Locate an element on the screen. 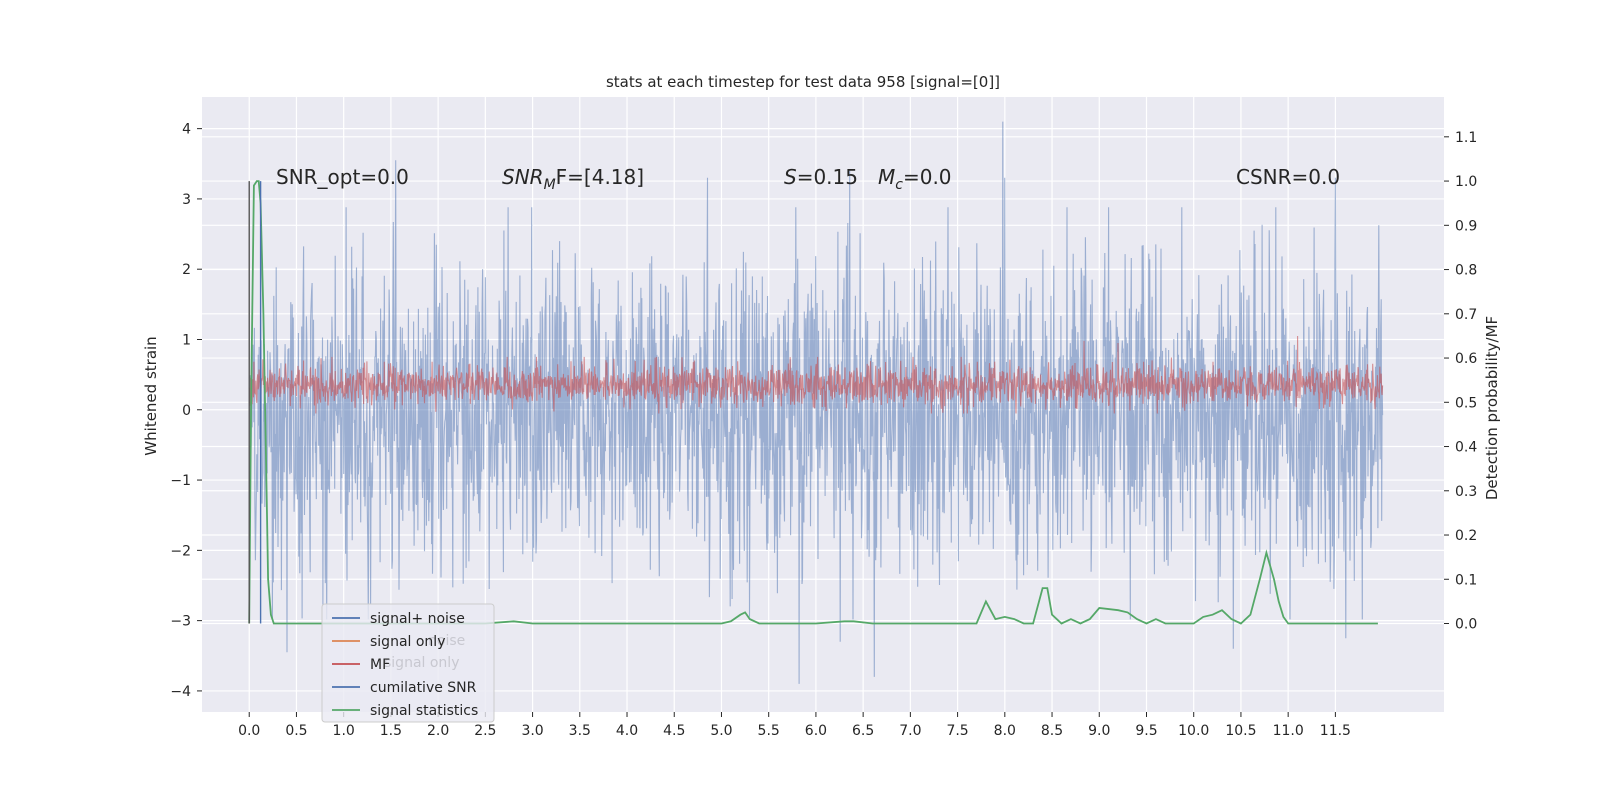  annotation-s: S=0.15 is located at coordinates (821, 177).